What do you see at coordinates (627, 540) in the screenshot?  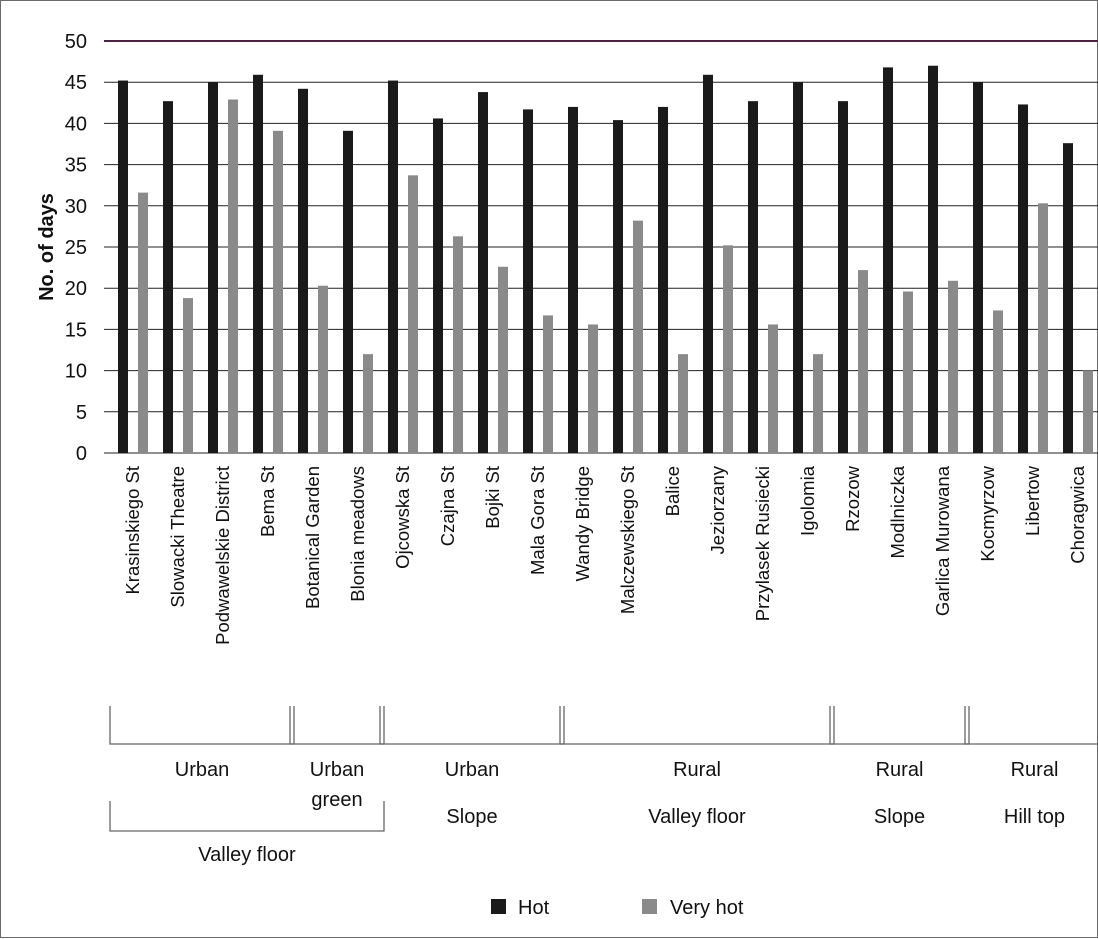 I see `x-tick-label: Malczewskiego St` at bounding box center [627, 540].